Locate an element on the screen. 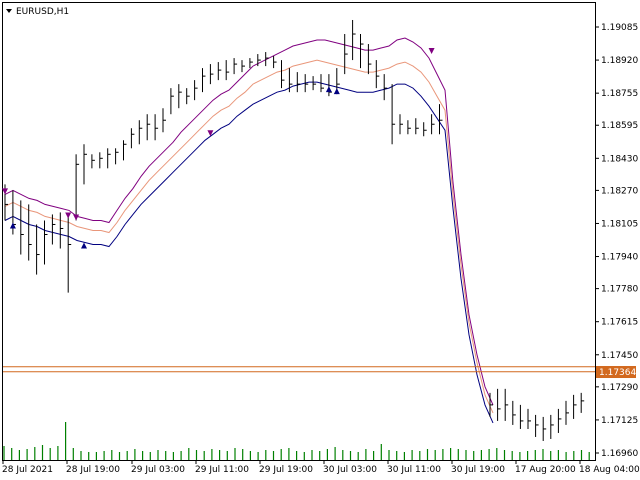 This screenshot has height=480, width=640. price-tick-label: 1.17290 is located at coordinates (619, 388).